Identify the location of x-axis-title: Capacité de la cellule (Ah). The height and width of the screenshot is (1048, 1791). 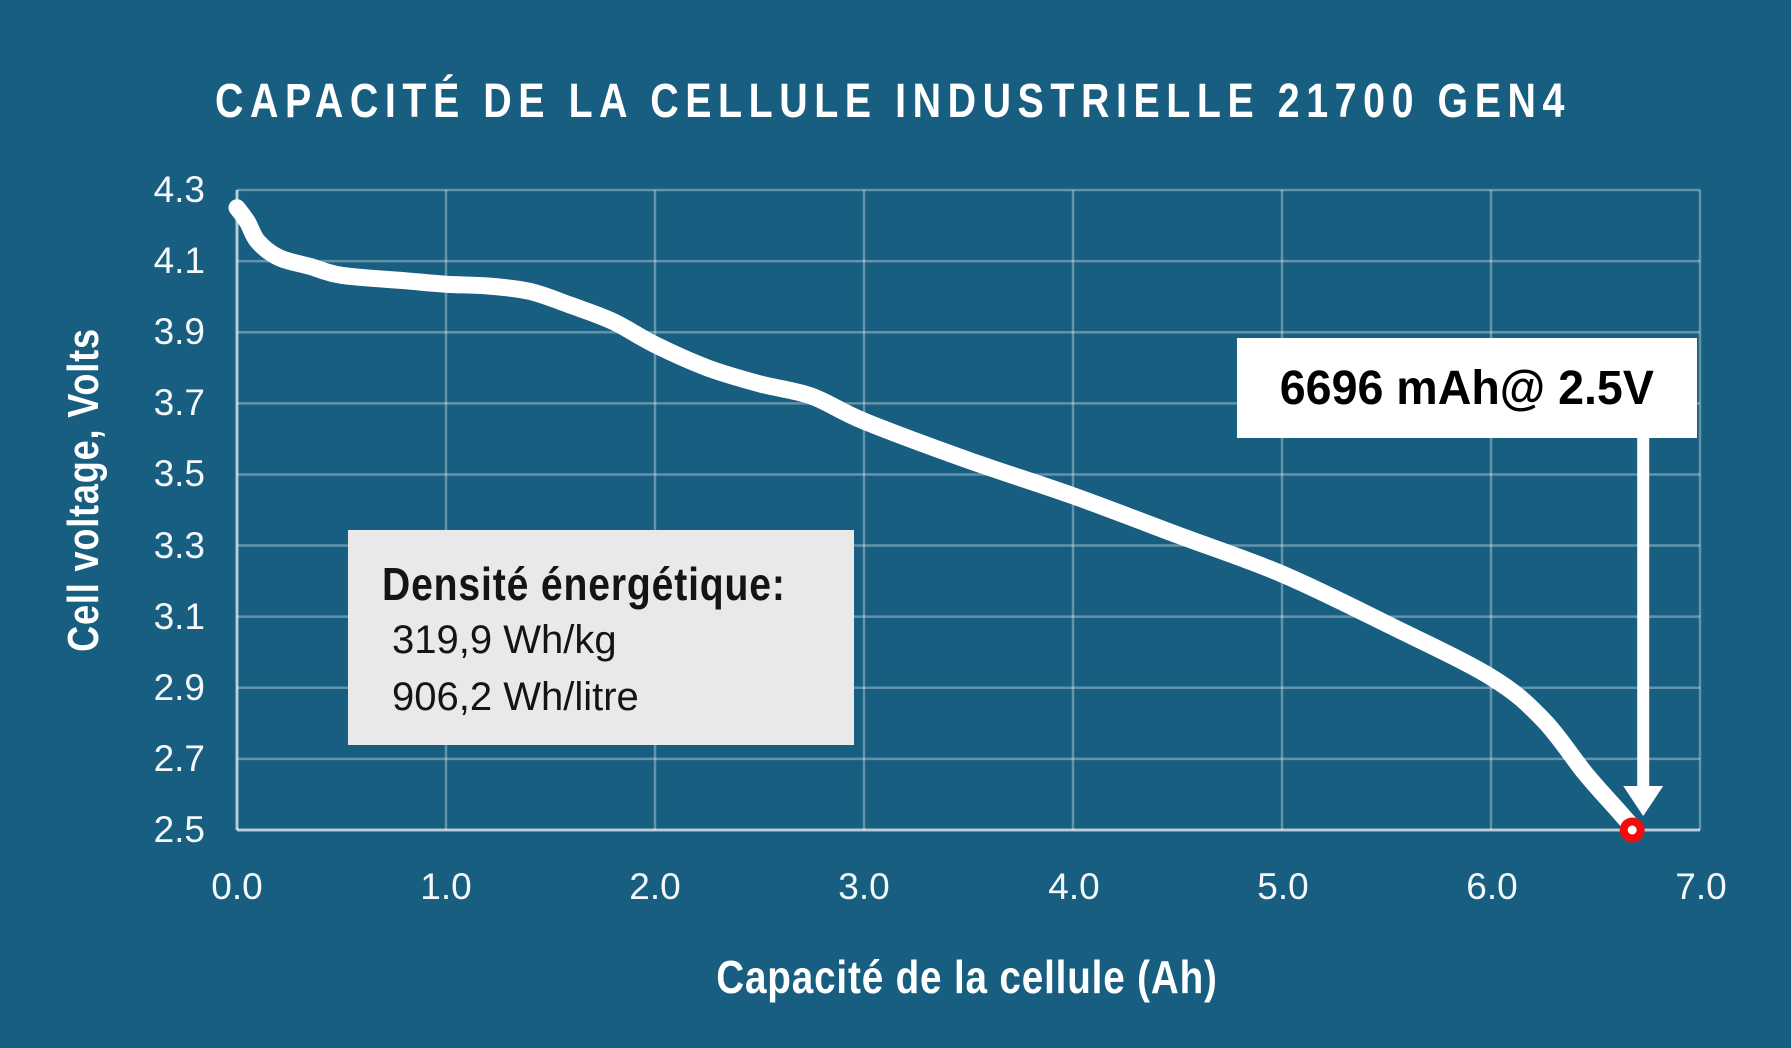
(967, 977).